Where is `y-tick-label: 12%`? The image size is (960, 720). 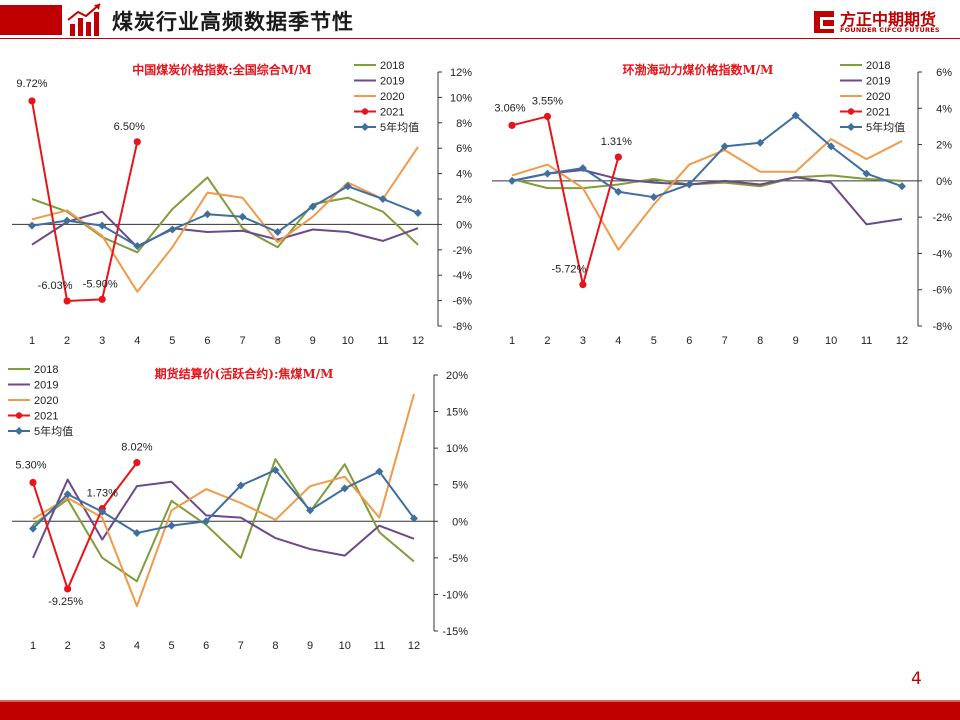
y-tick-label: 12% is located at coordinates (461, 73).